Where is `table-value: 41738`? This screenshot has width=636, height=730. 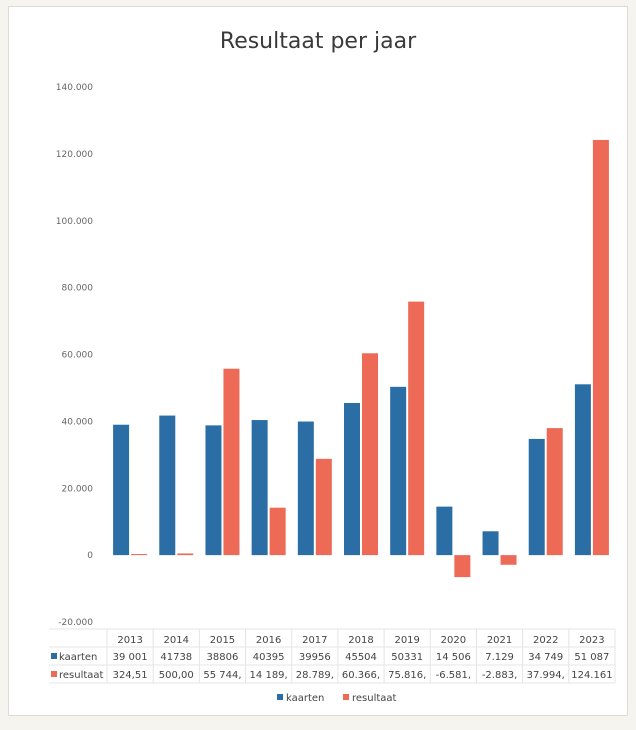 table-value: 41738 is located at coordinates (176, 657).